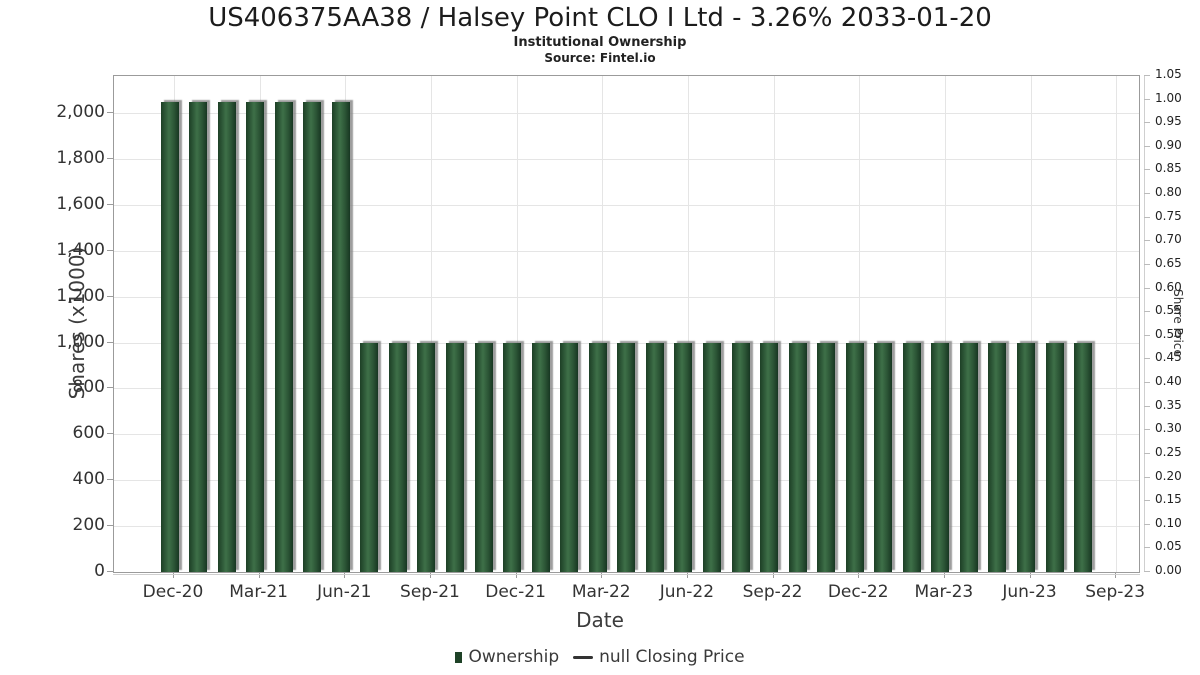  I want to click on x-axis-tick-label: Sep-23, so click(1115, 592).